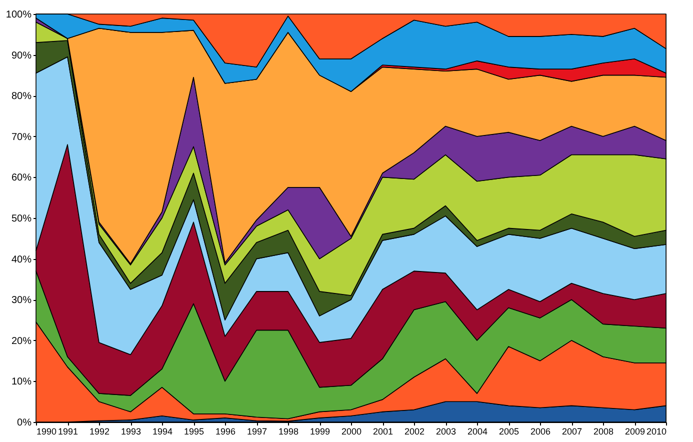 The image size is (693, 442). Describe the element at coordinates (635, 431) in the screenshot. I see `x-tick-label: 2009` at that location.